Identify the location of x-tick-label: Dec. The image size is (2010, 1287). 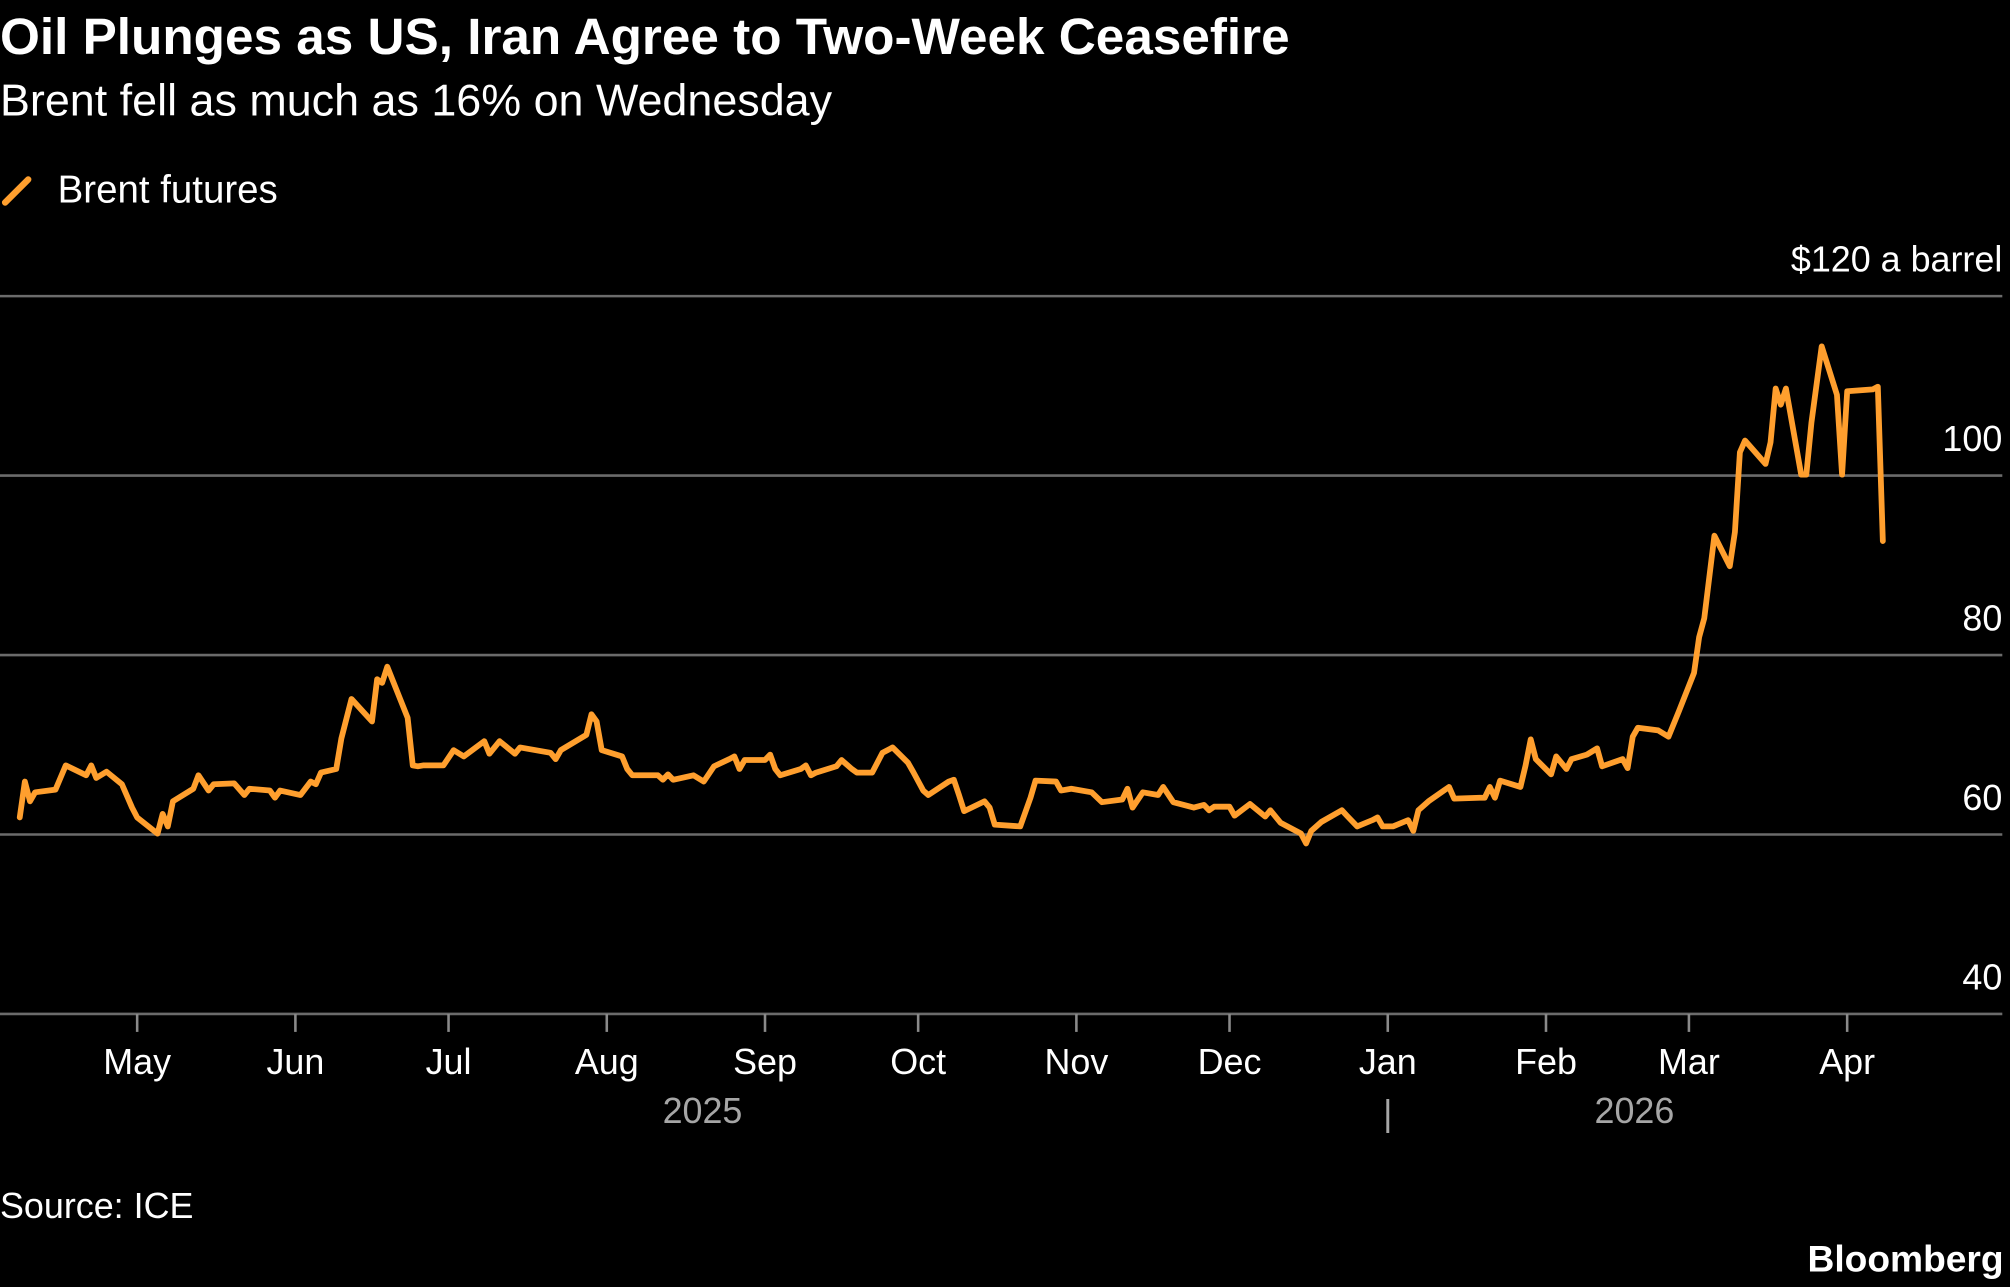
(1230, 1062).